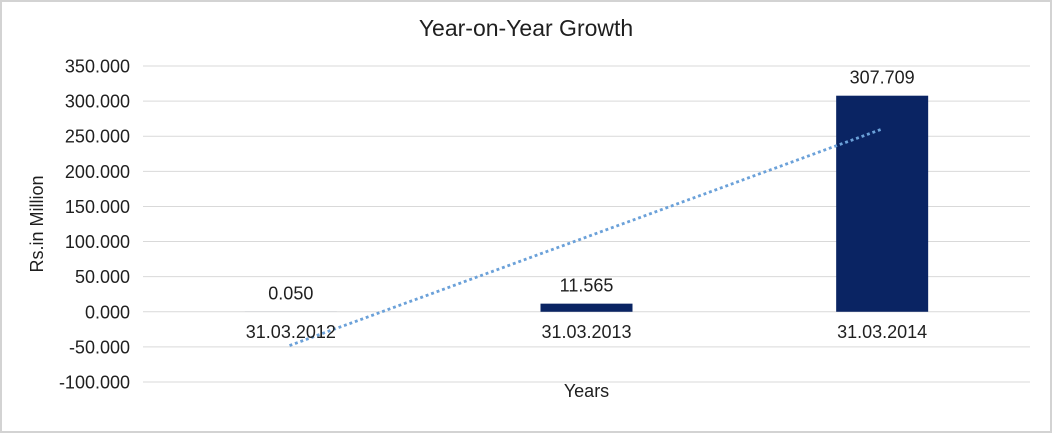 The width and height of the screenshot is (1052, 433). I want to click on y-tick-label: -100.000, so click(94, 383).